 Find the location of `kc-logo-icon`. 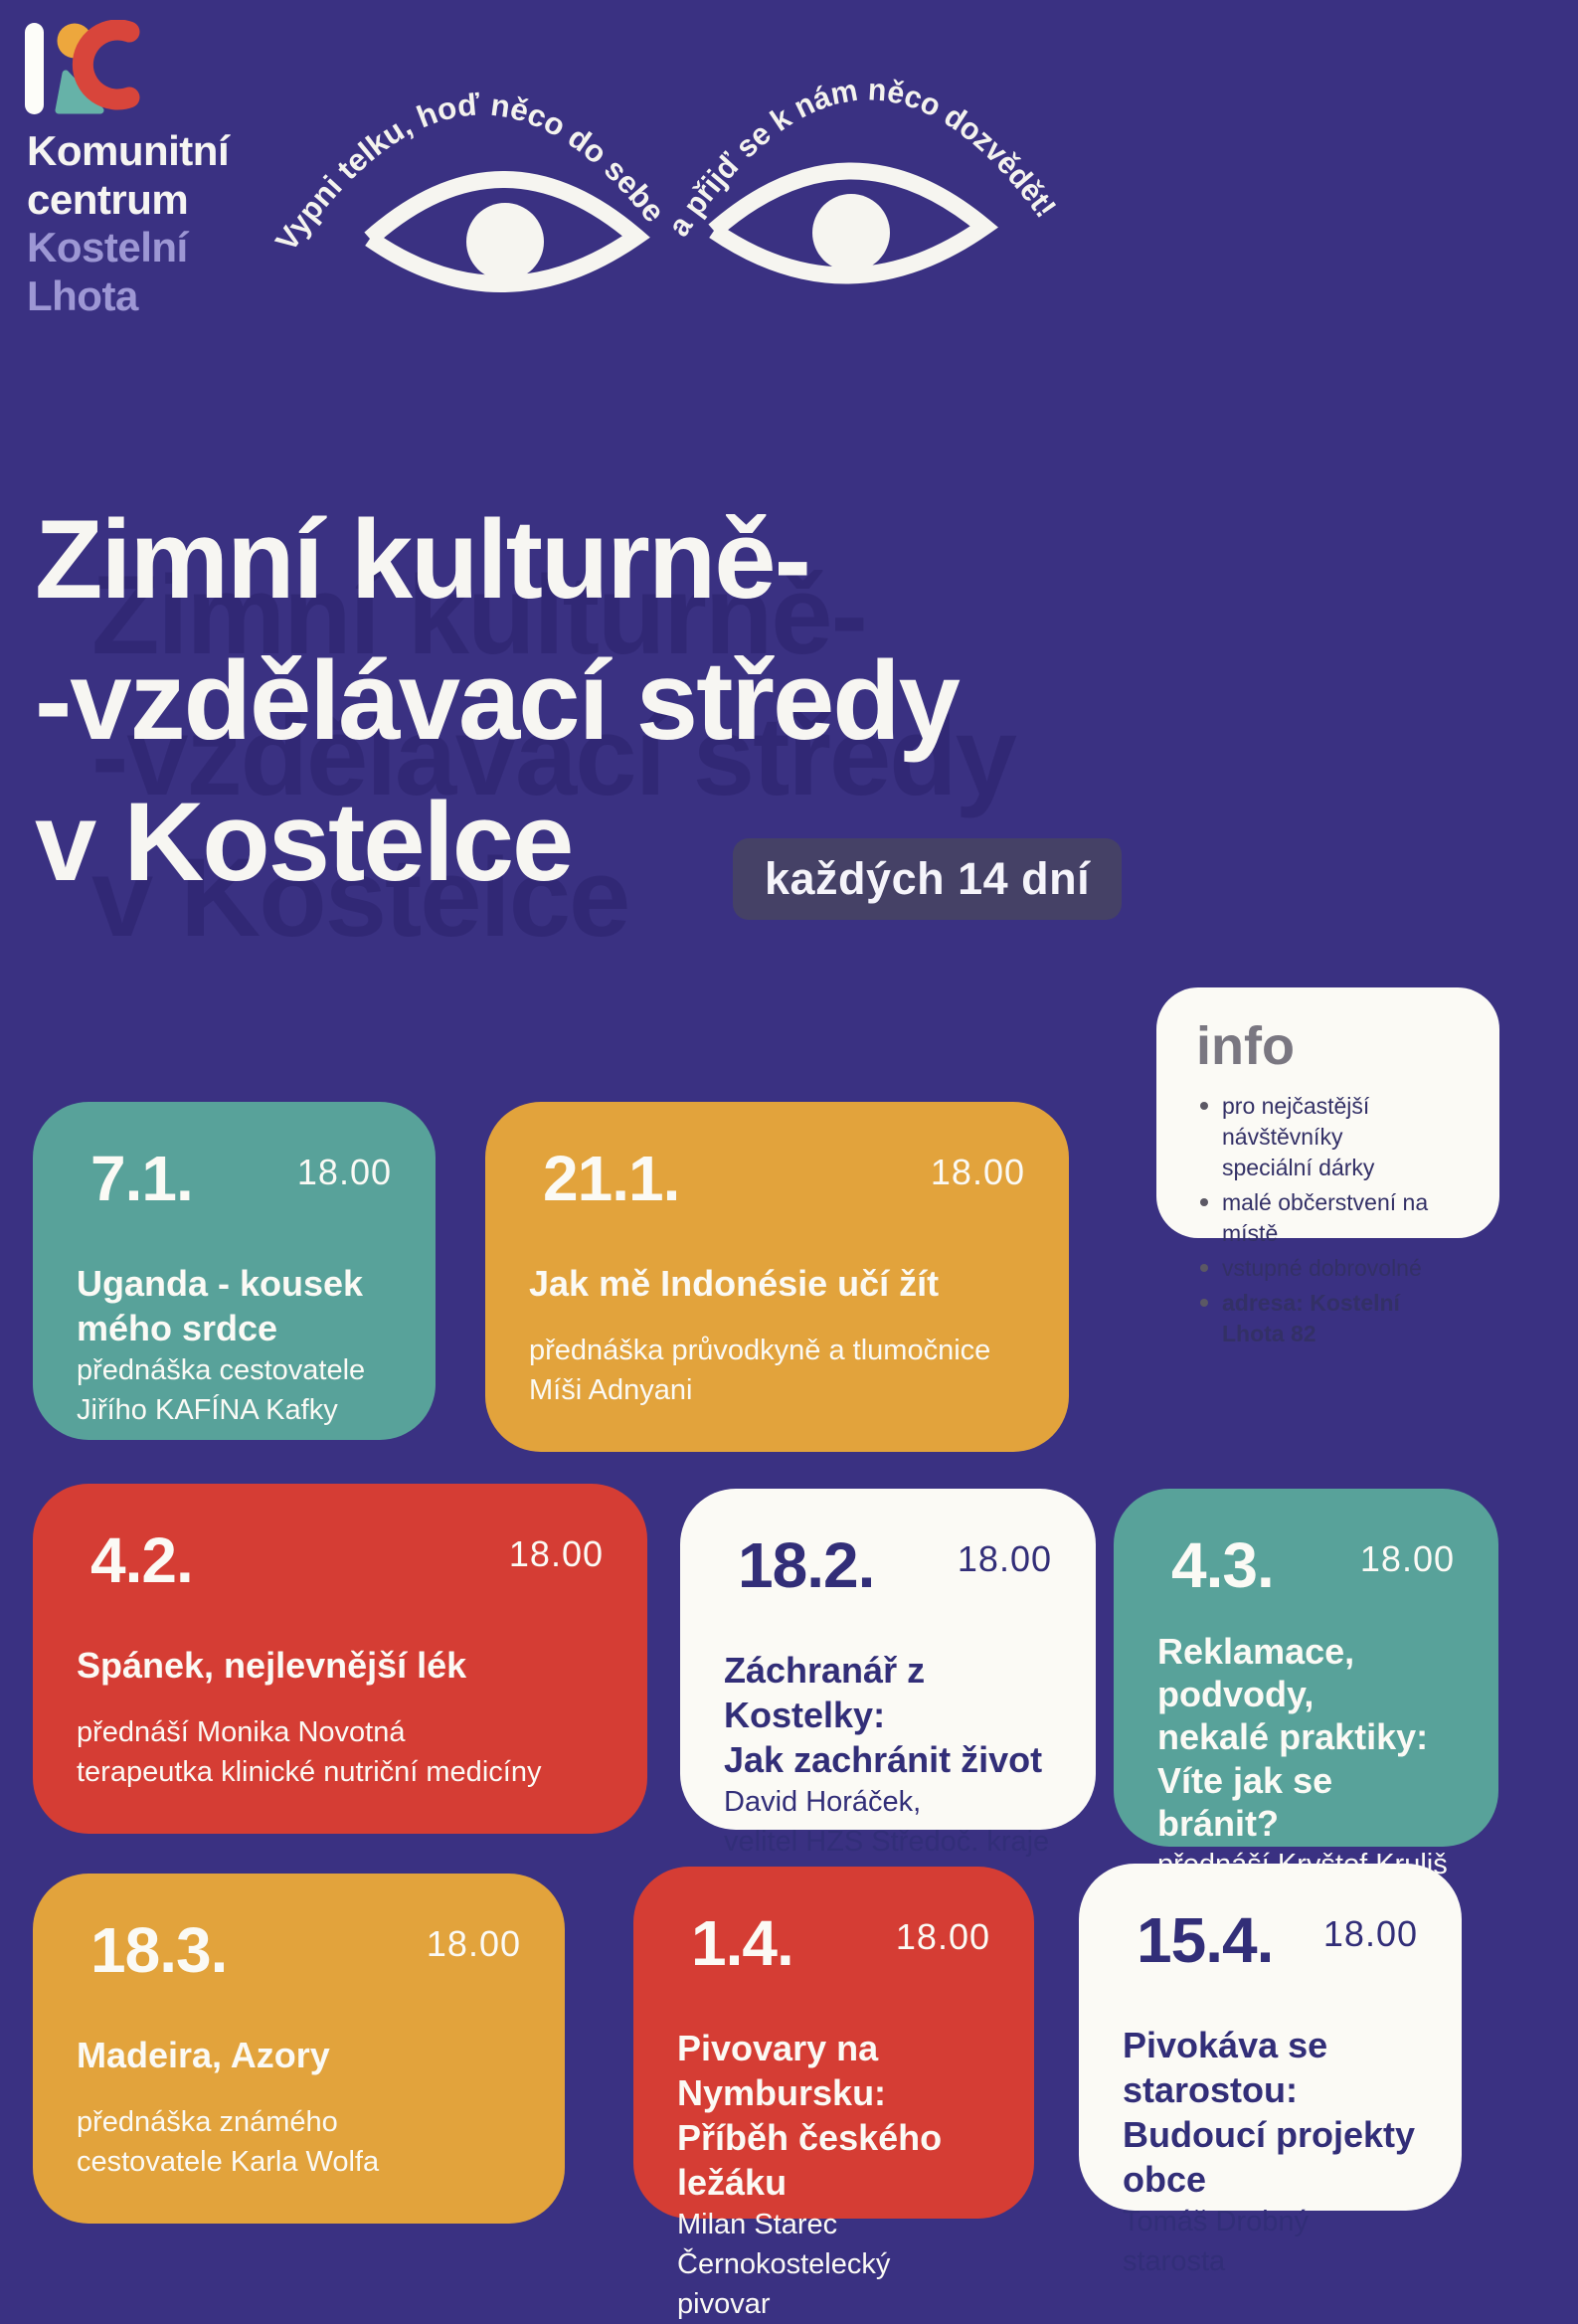

kc-logo-icon is located at coordinates (82, 67).